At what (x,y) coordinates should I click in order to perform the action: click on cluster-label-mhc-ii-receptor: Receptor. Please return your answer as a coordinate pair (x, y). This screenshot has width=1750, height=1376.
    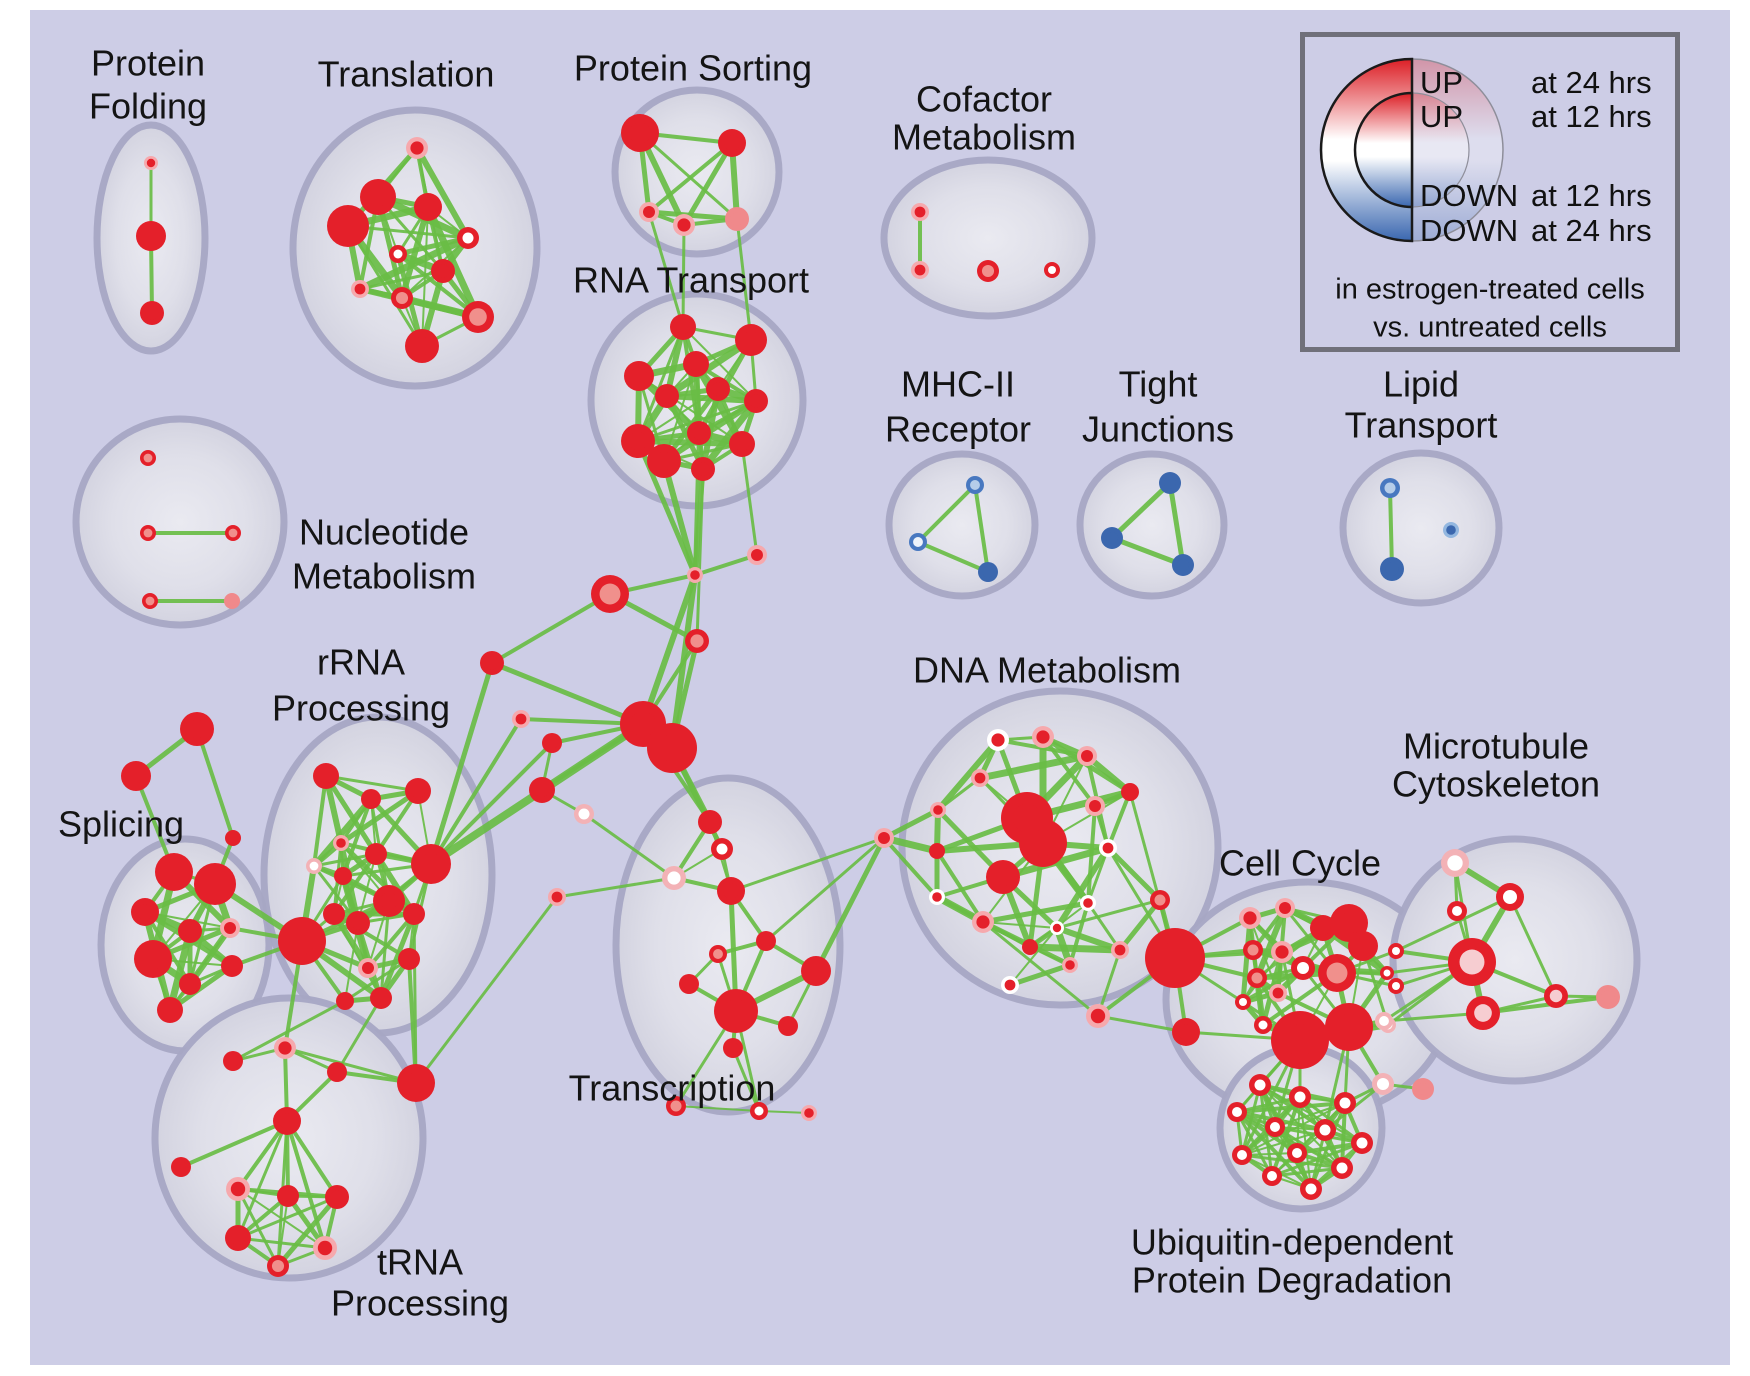
    Looking at the image, I should click on (958, 429).